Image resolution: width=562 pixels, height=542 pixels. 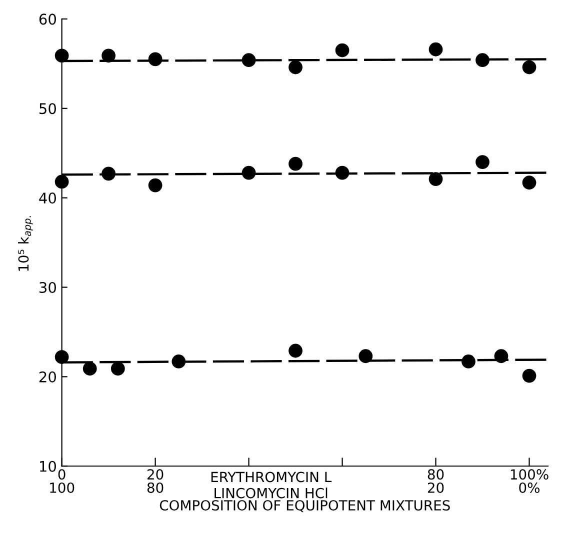 I want to click on text: ERYTHROMYCIN L, so click(x=271, y=477).